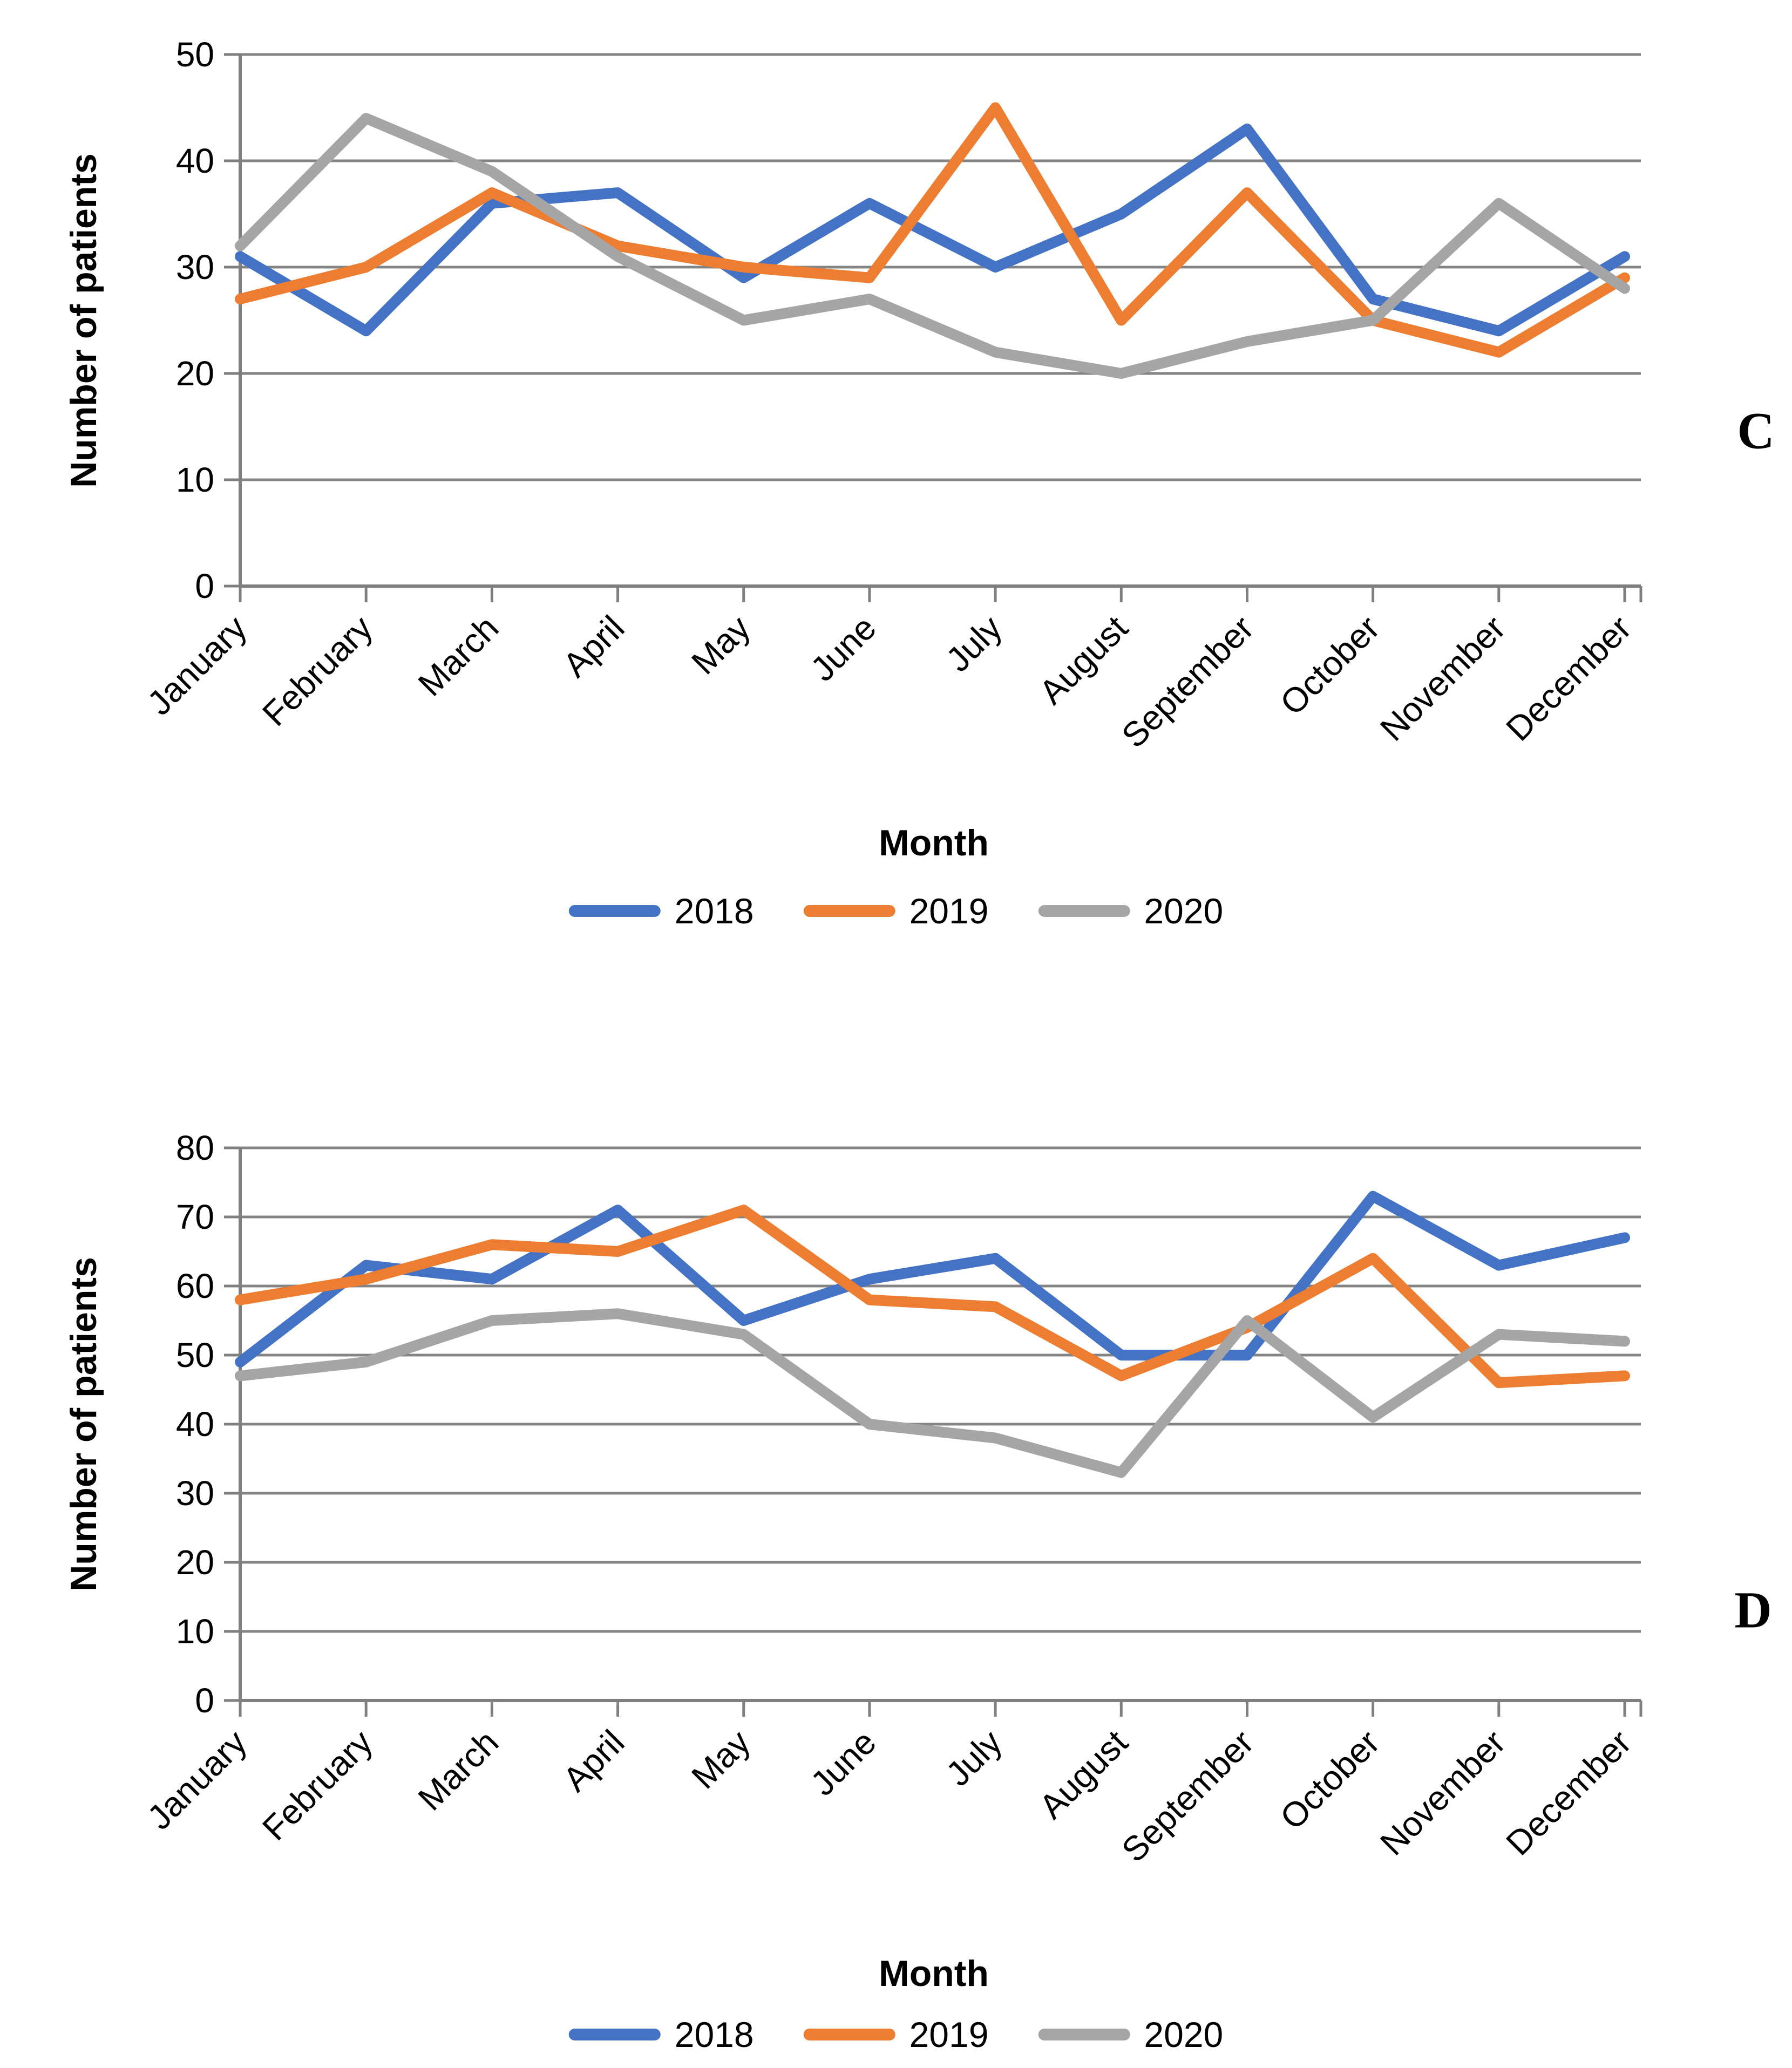  Describe the element at coordinates (934, 1974) in the screenshot. I see `chart-d-x-axis-title: Month` at that location.